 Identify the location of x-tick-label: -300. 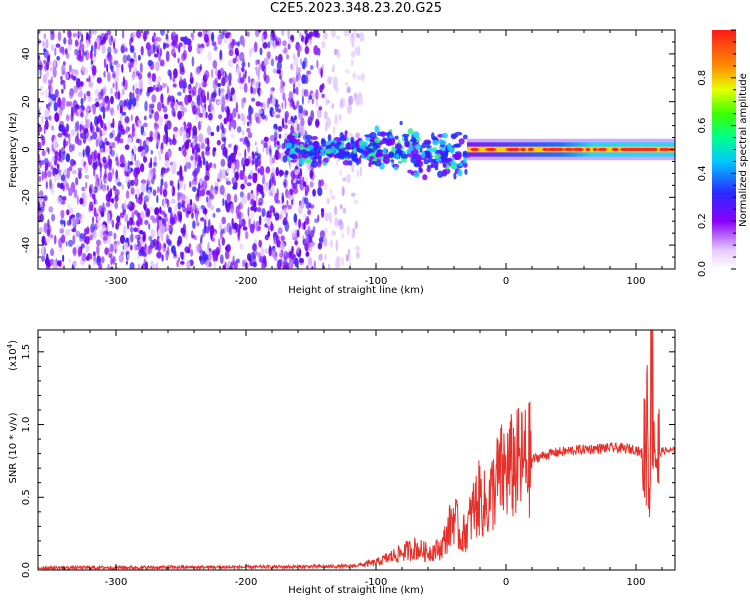
(116, 582).